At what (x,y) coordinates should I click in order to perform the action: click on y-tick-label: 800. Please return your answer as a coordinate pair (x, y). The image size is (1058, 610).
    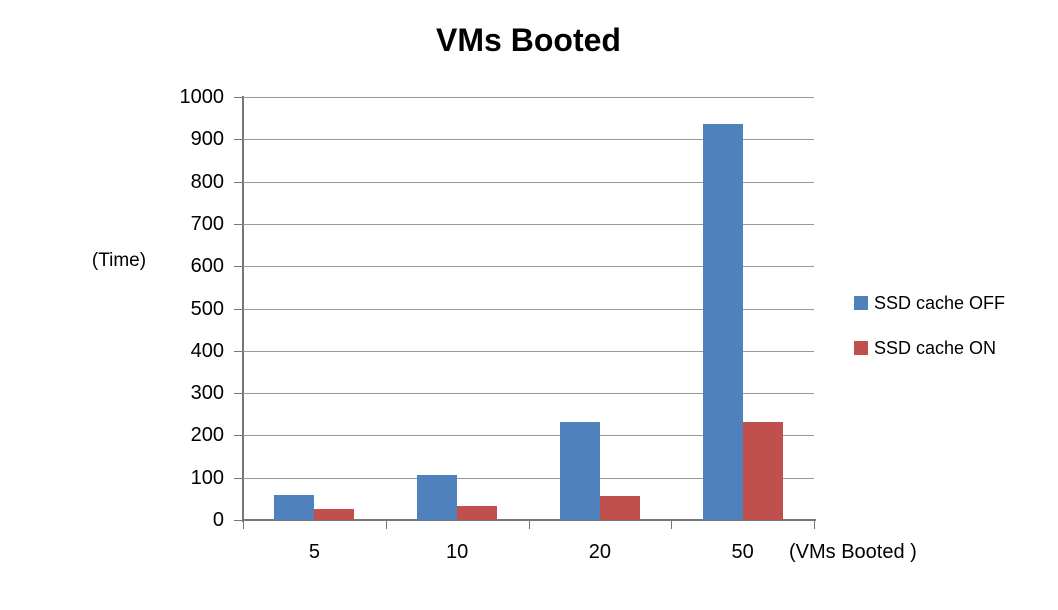
    Looking at the image, I should click on (207, 181).